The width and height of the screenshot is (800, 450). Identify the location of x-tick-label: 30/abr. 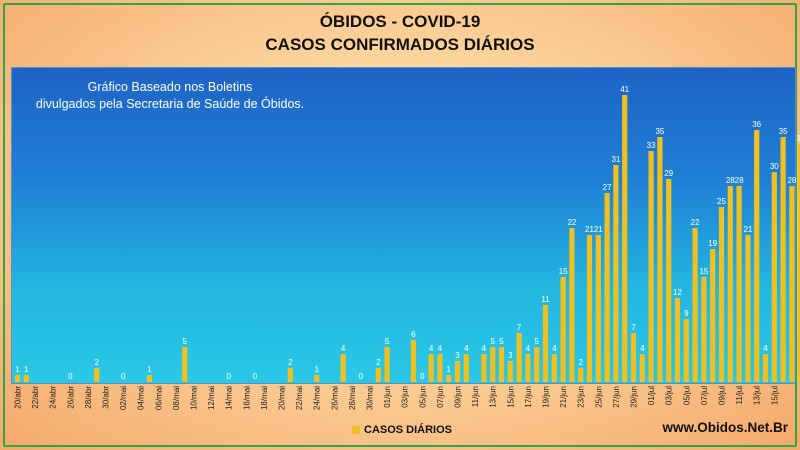
(106, 397).